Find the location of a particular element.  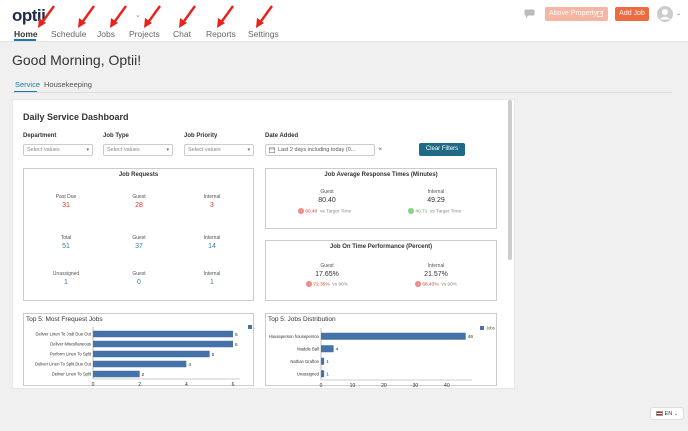

chart-title: Top 5: Most Frequest Jobs is located at coordinates (64, 319).